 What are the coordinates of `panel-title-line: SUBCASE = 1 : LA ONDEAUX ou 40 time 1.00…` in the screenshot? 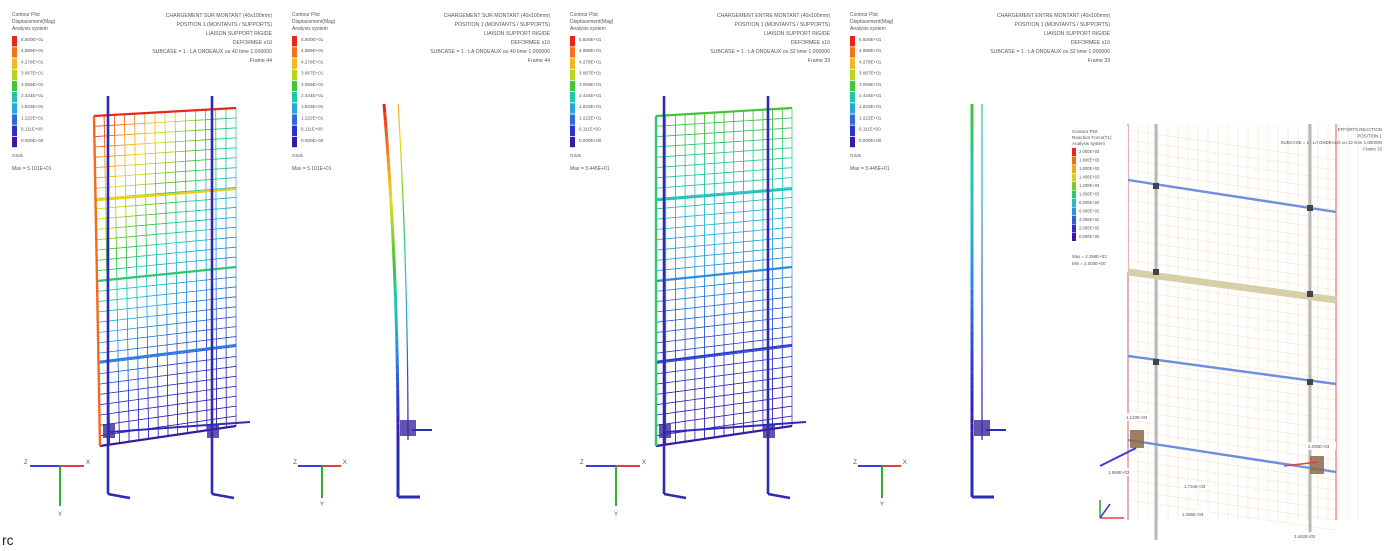 It's located at (490, 52).